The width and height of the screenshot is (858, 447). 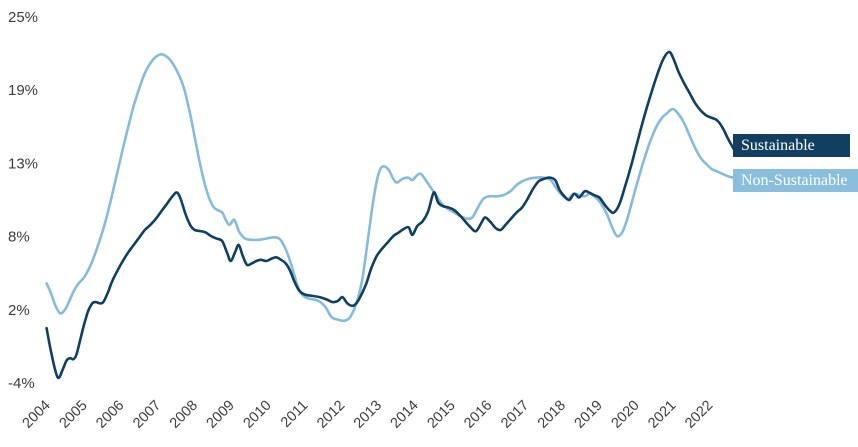 I want to click on legend-non-sustainable-label: Non-Sustainable, so click(x=794, y=180).